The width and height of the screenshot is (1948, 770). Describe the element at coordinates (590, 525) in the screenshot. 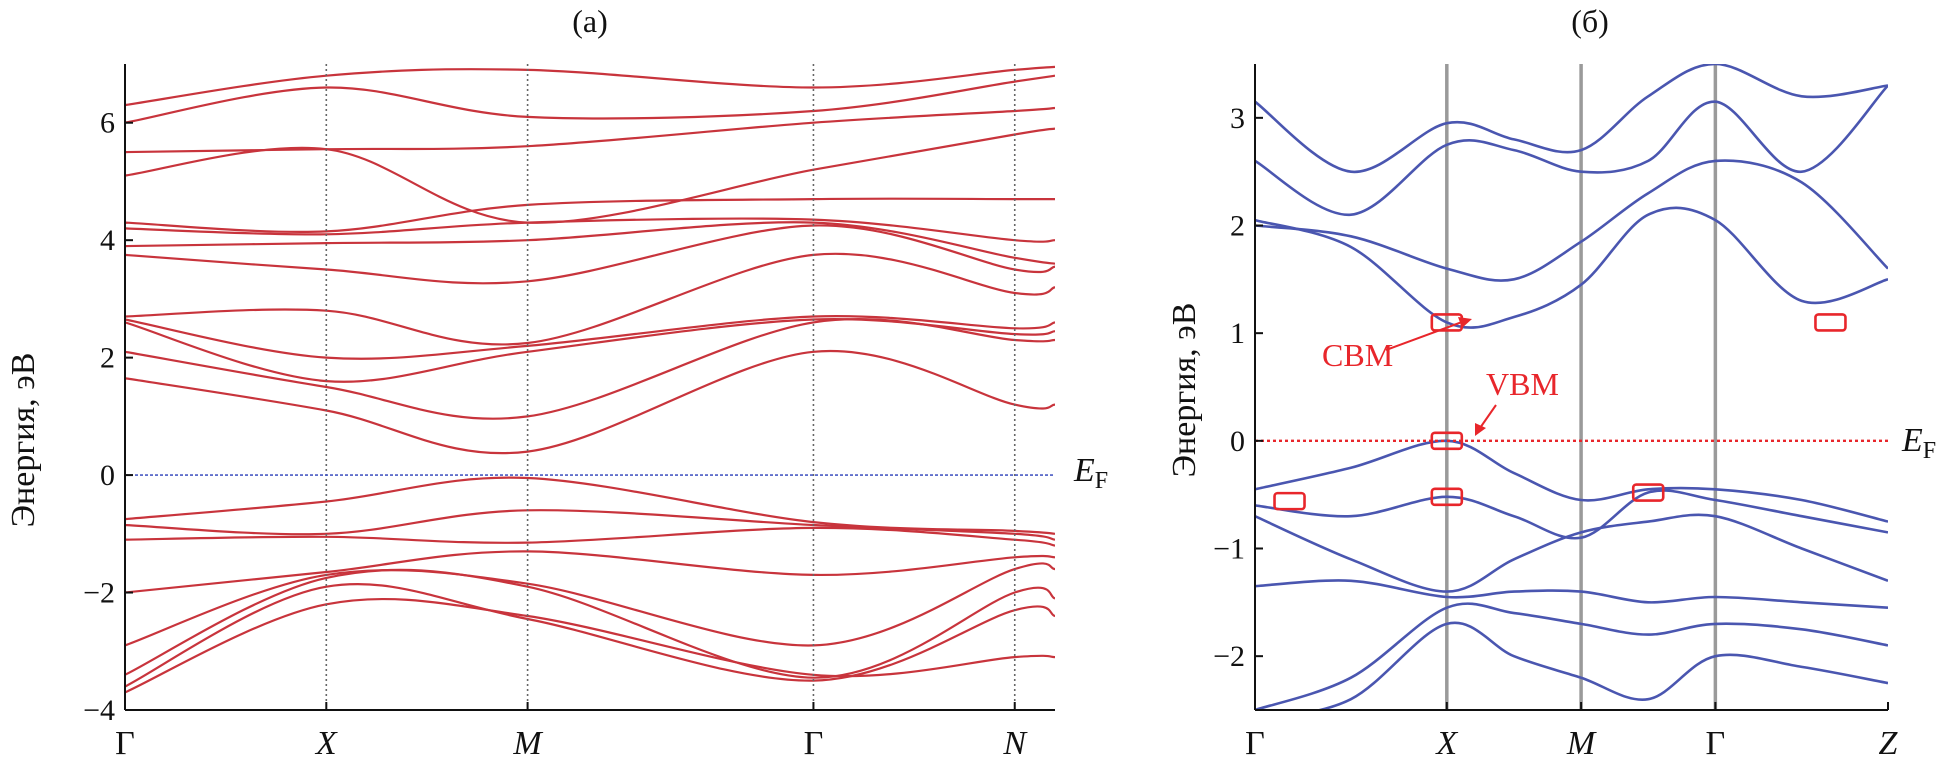

I see `band-line-b07` at that location.